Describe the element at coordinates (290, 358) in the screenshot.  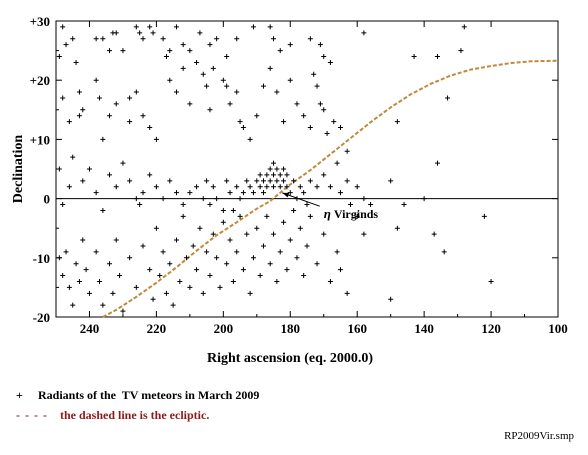
I see `x-axis-label: Right ascension (eq. 2000.0)` at that location.